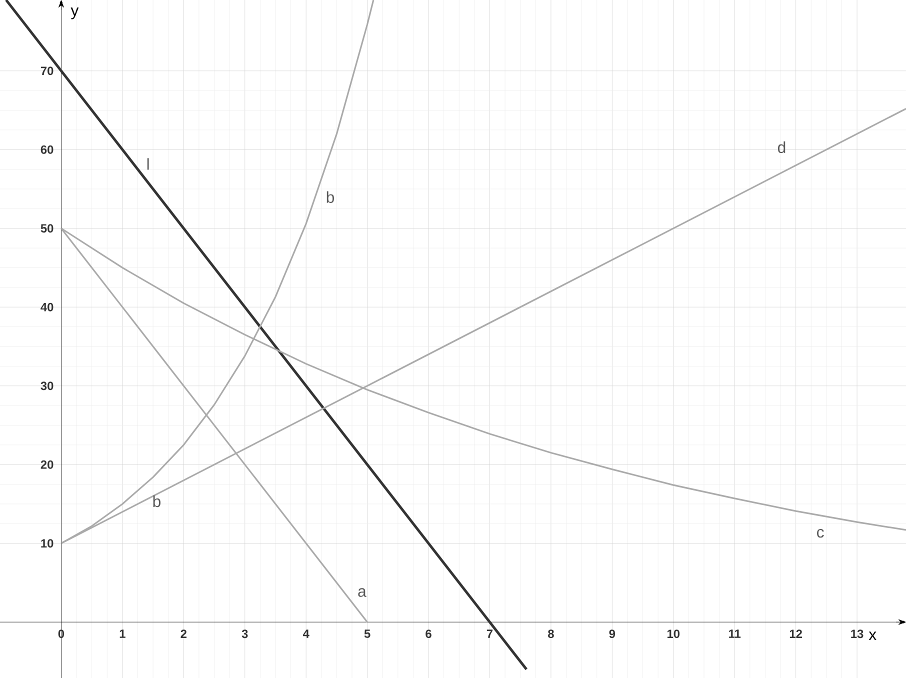  I want to click on y-tick-label: 40, so click(47, 307).